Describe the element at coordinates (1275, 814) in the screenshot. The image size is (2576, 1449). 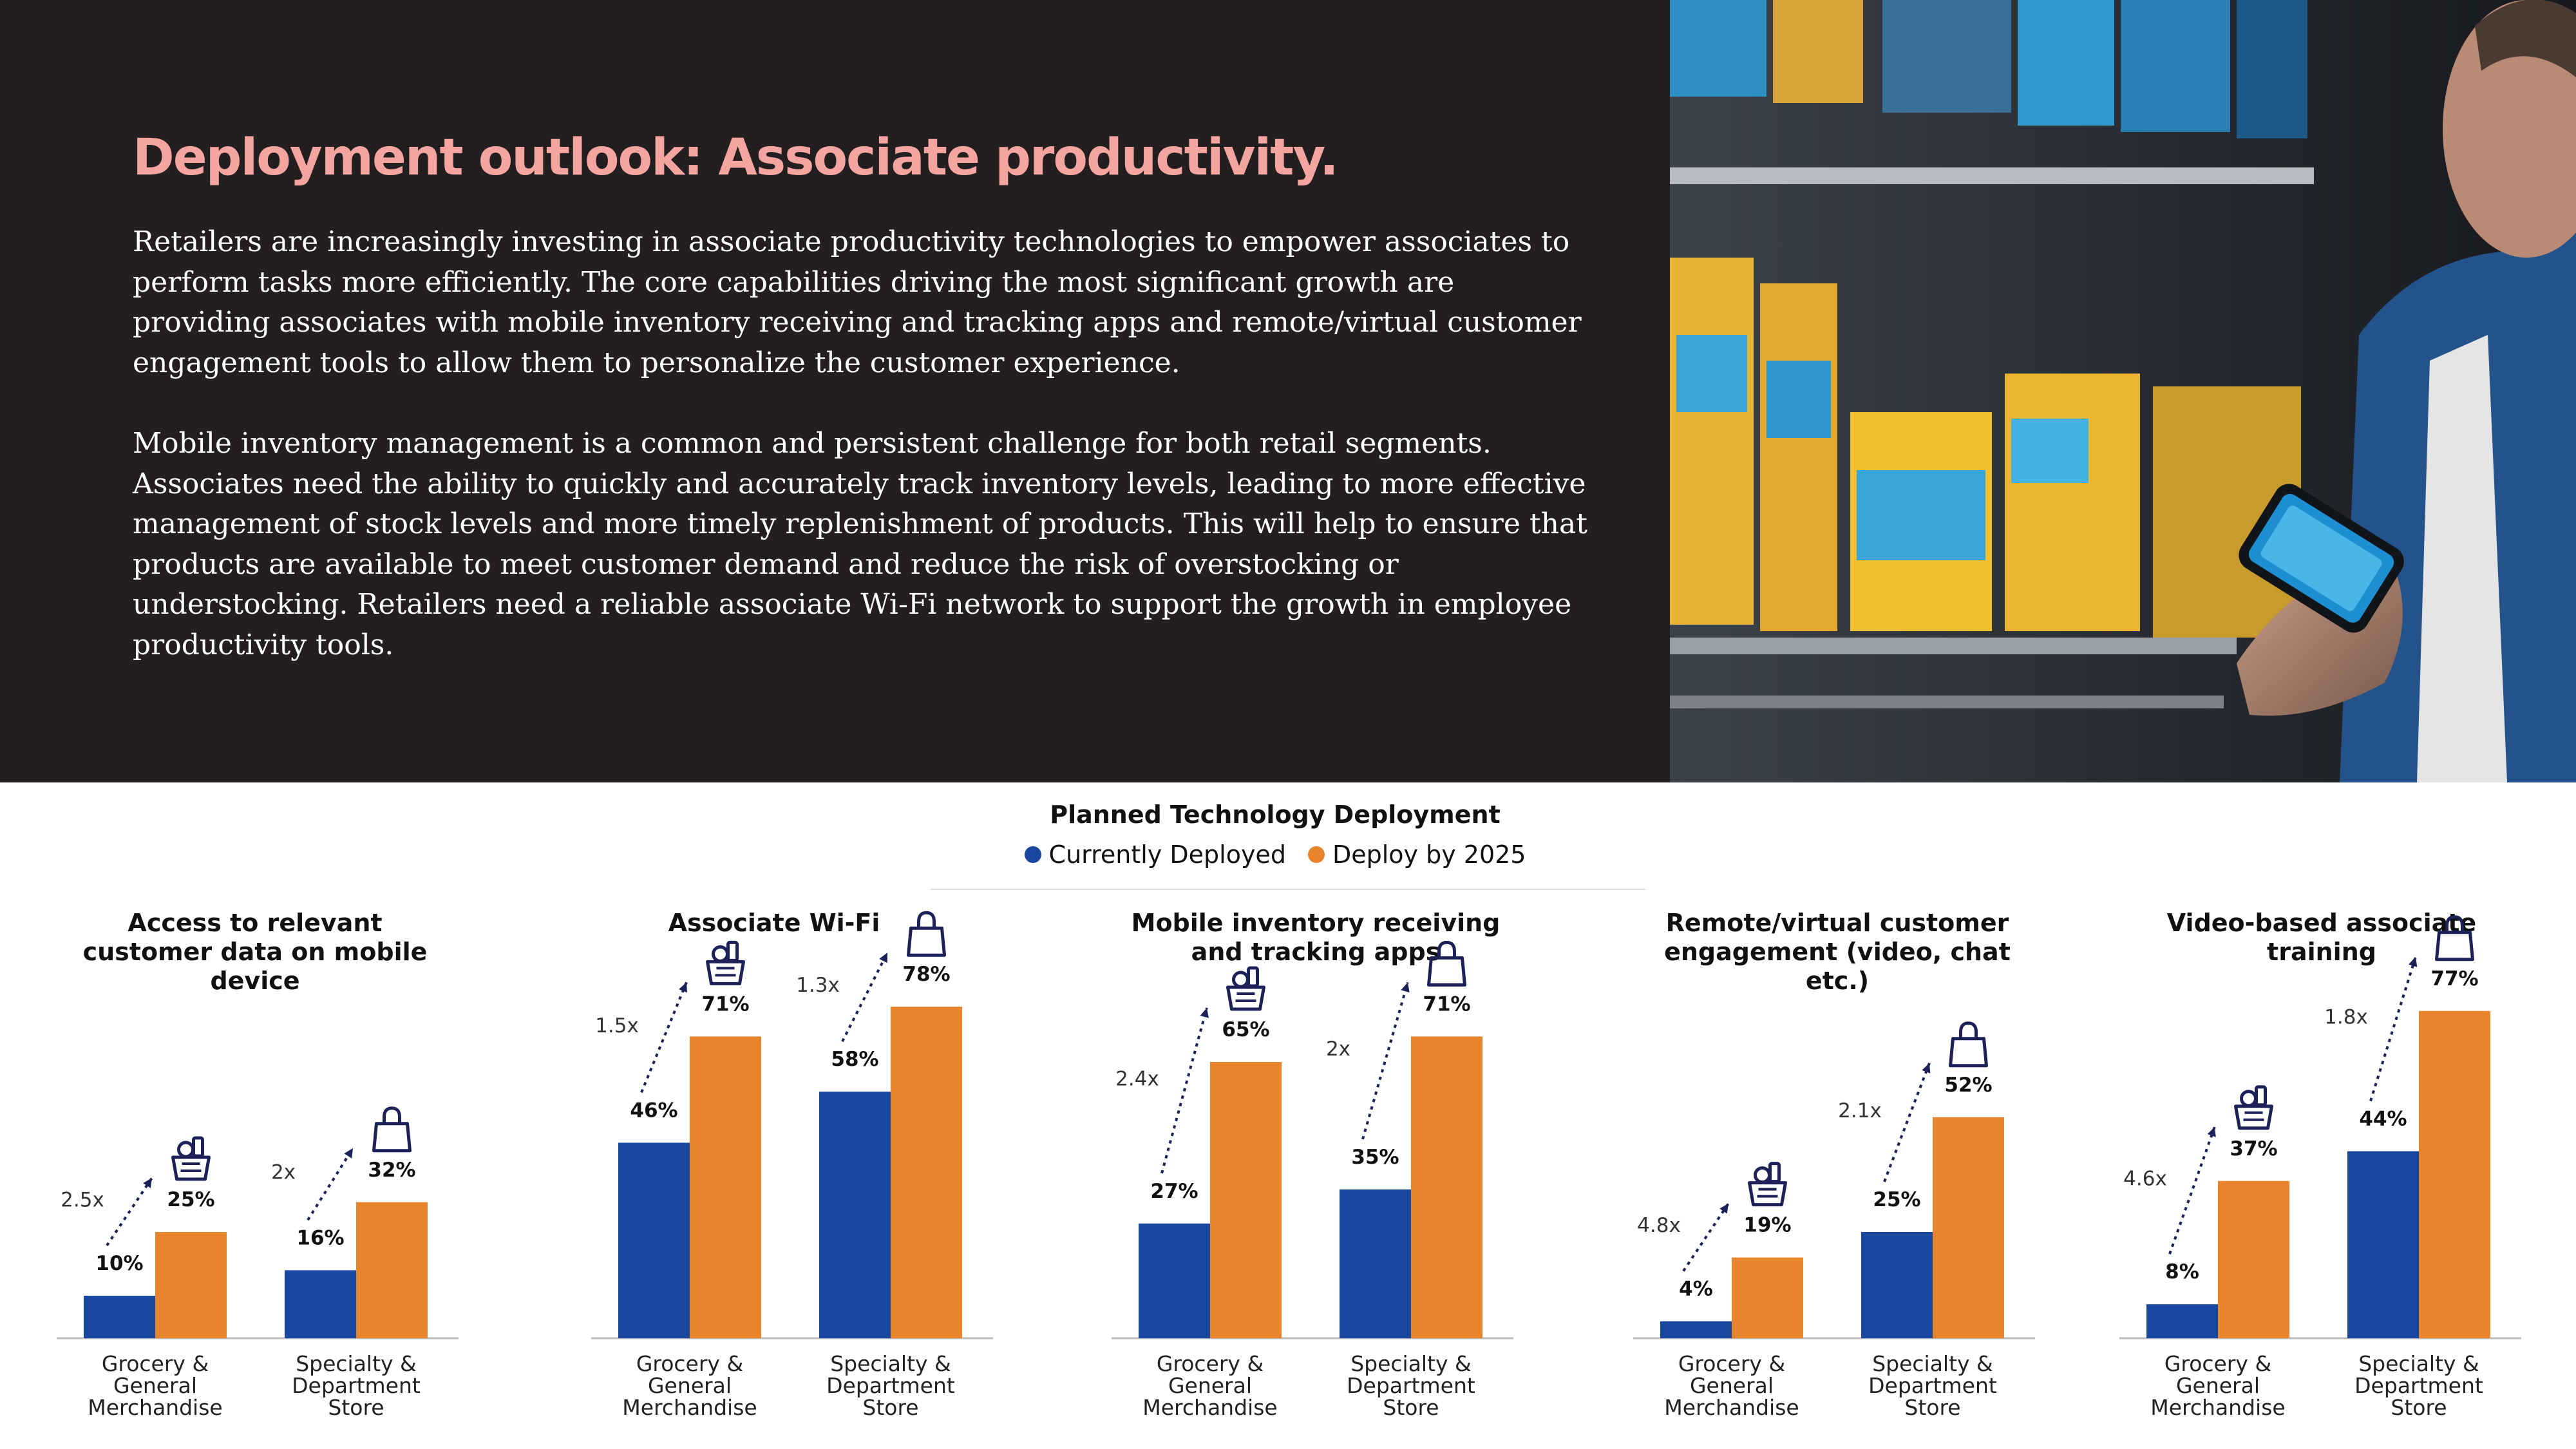
I see `deployment-title: Planned Technology Deployment` at that location.